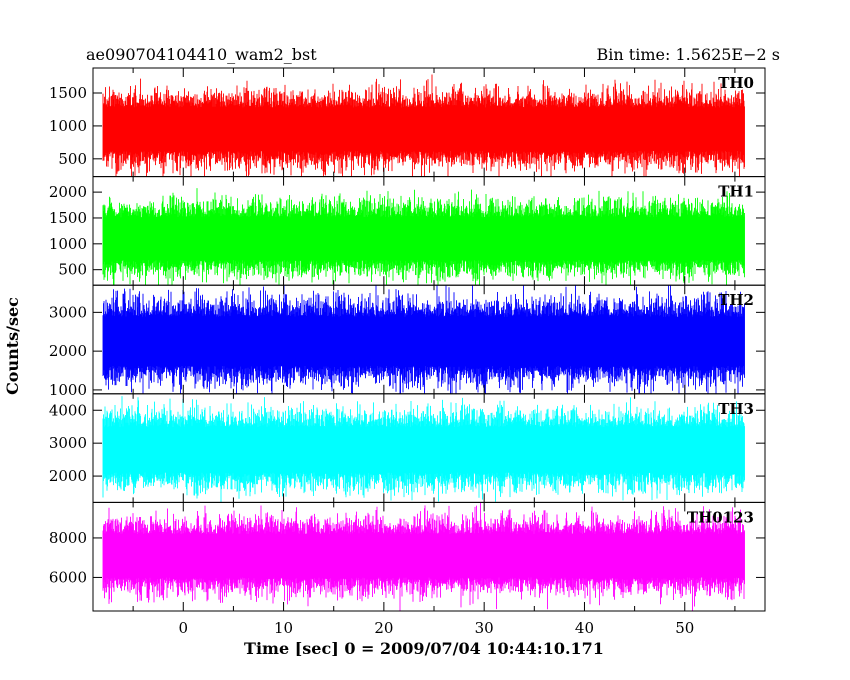  What do you see at coordinates (584, 628) in the screenshot?
I see `x-tick-label: 40` at bounding box center [584, 628].